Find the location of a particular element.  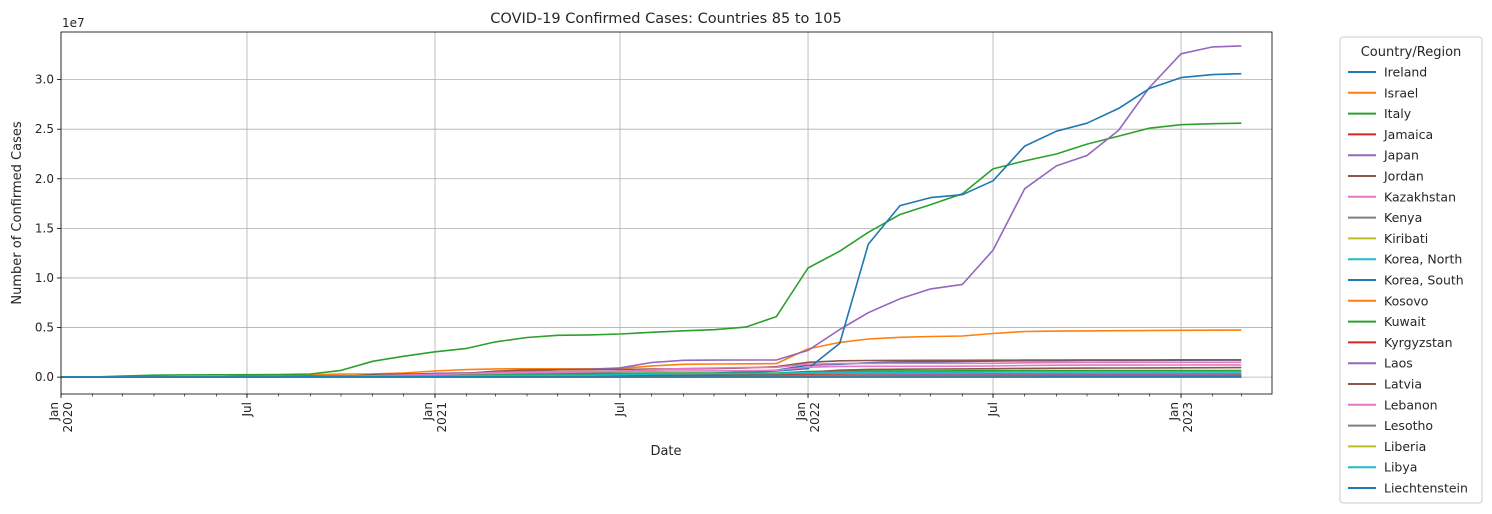

legend-label: Lebanon is located at coordinates (1411, 404).